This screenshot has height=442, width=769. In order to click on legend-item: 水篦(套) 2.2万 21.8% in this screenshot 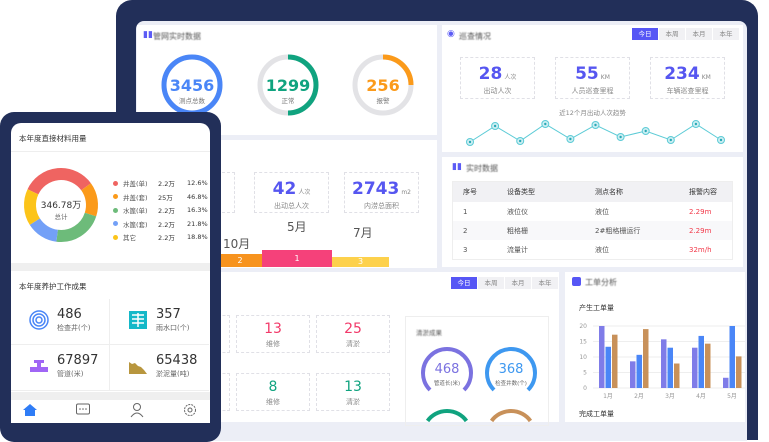, I will do `click(160, 224)`.